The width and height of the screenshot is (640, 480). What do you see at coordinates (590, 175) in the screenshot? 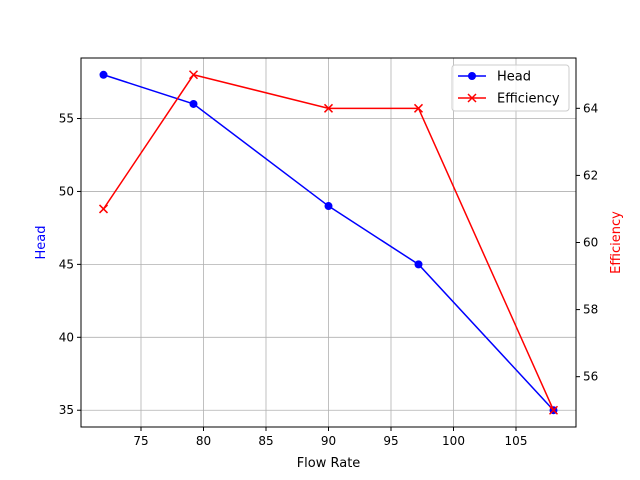
I see `y-tick-label-right: 62` at bounding box center [590, 175].